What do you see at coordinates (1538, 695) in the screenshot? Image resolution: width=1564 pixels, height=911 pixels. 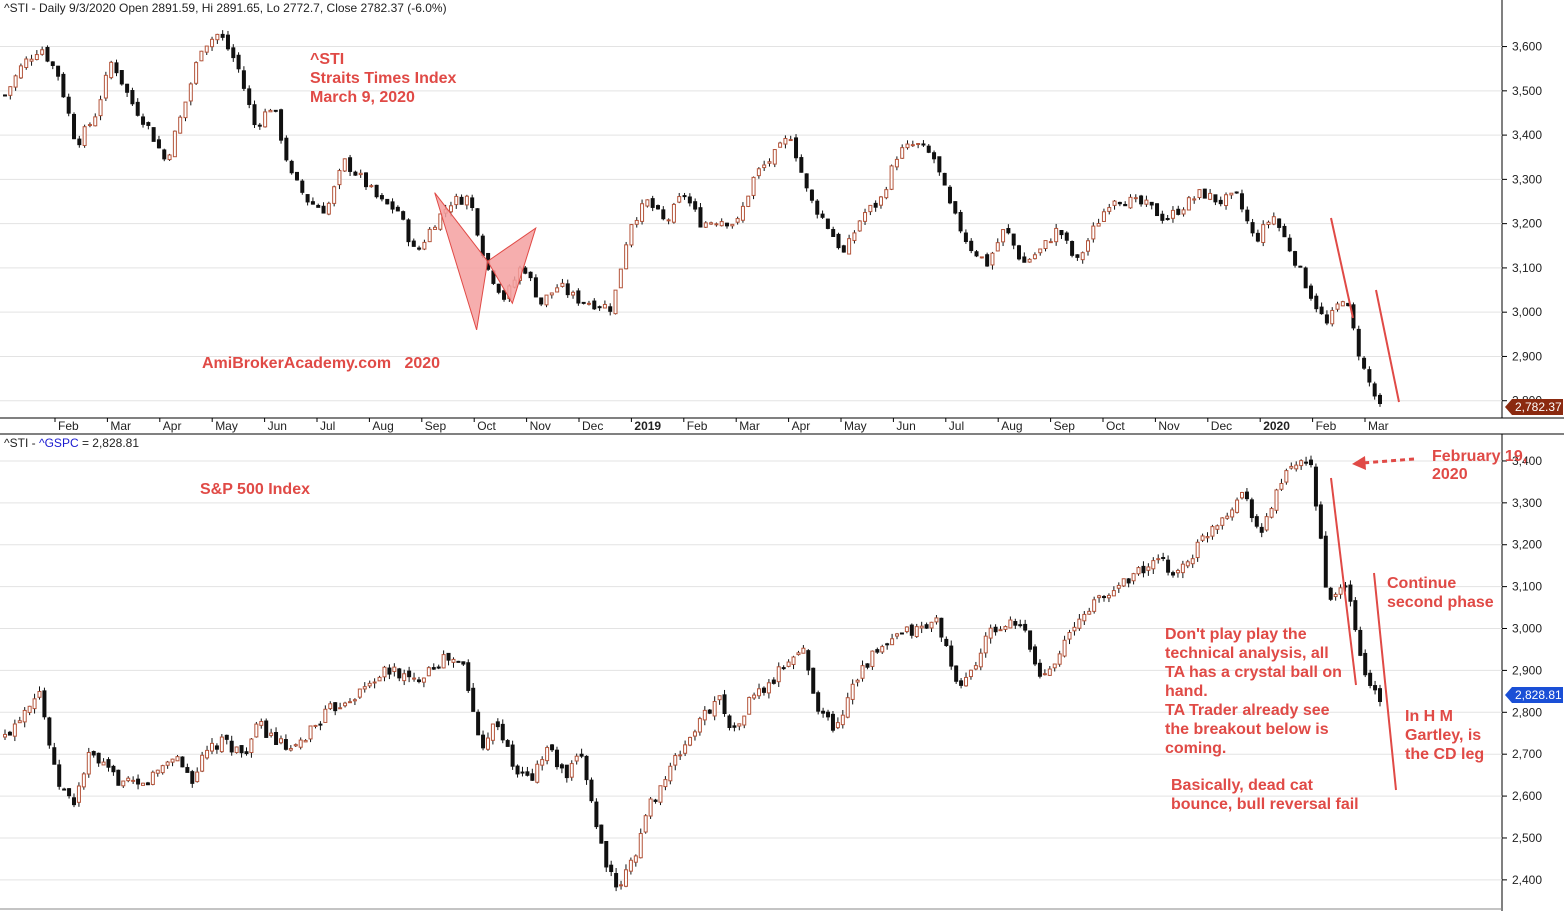 I see `sp500-last-value-label: 2,828.81` at bounding box center [1538, 695].